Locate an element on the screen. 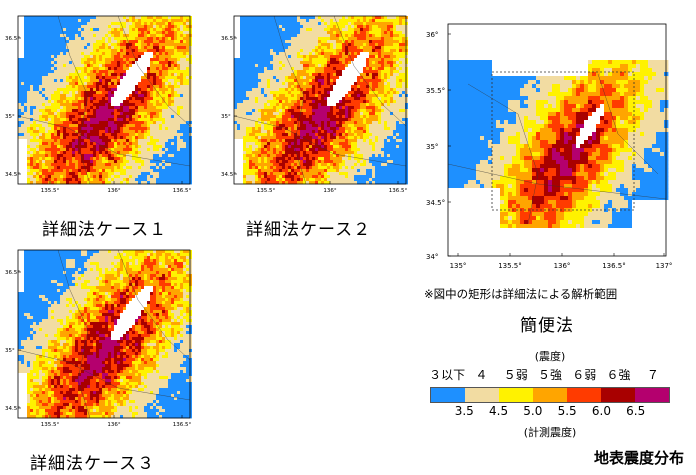 Image resolution: width=696 pixels, height=475 pixels. lat-tick-label: 34° is located at coordinates (432, 257).